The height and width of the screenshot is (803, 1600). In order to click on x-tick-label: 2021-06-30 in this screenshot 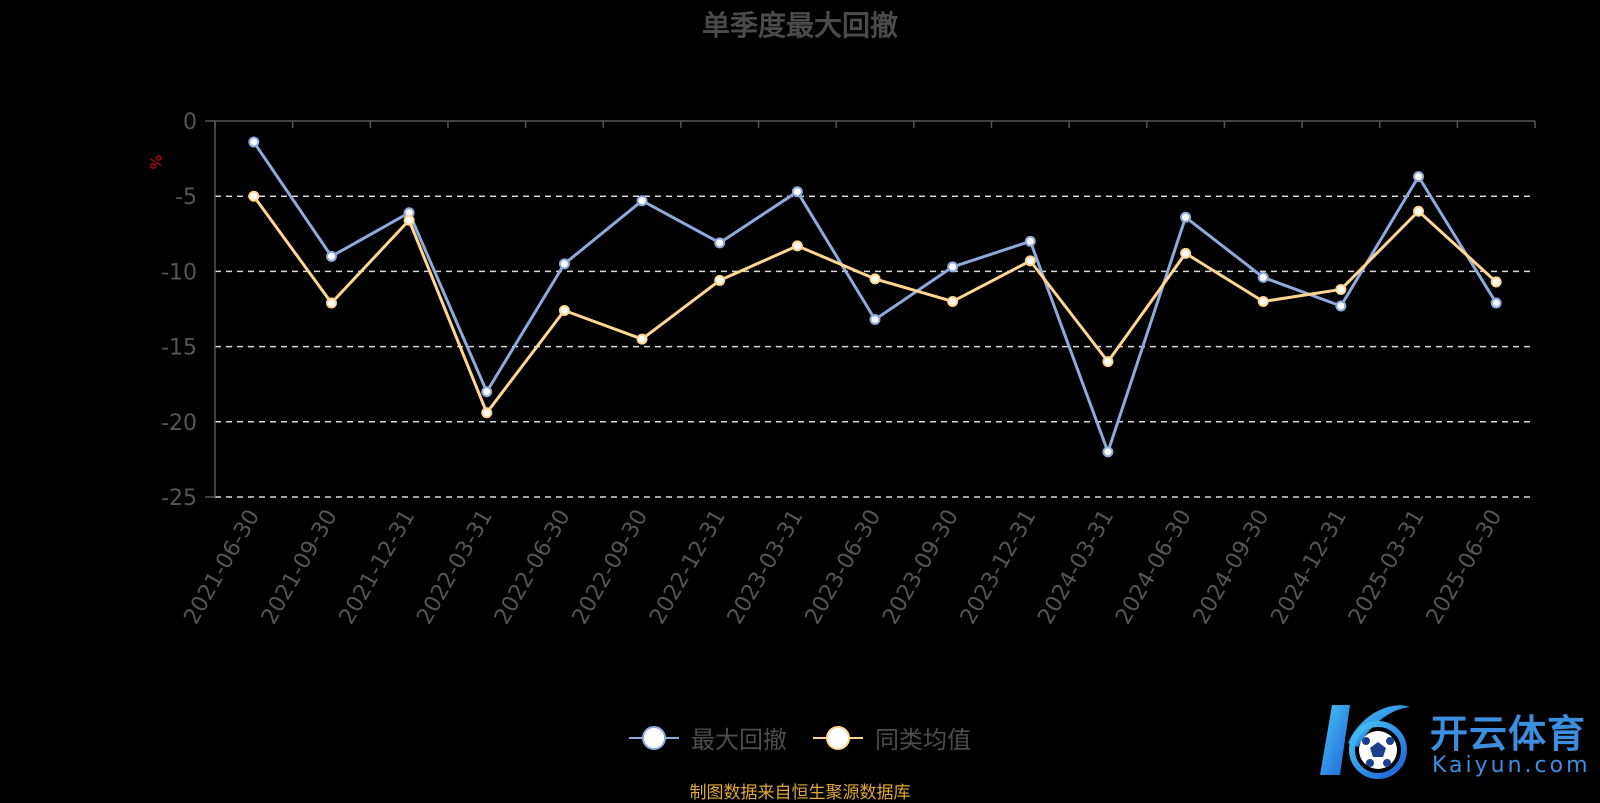, I will do `click(222, 567)`.